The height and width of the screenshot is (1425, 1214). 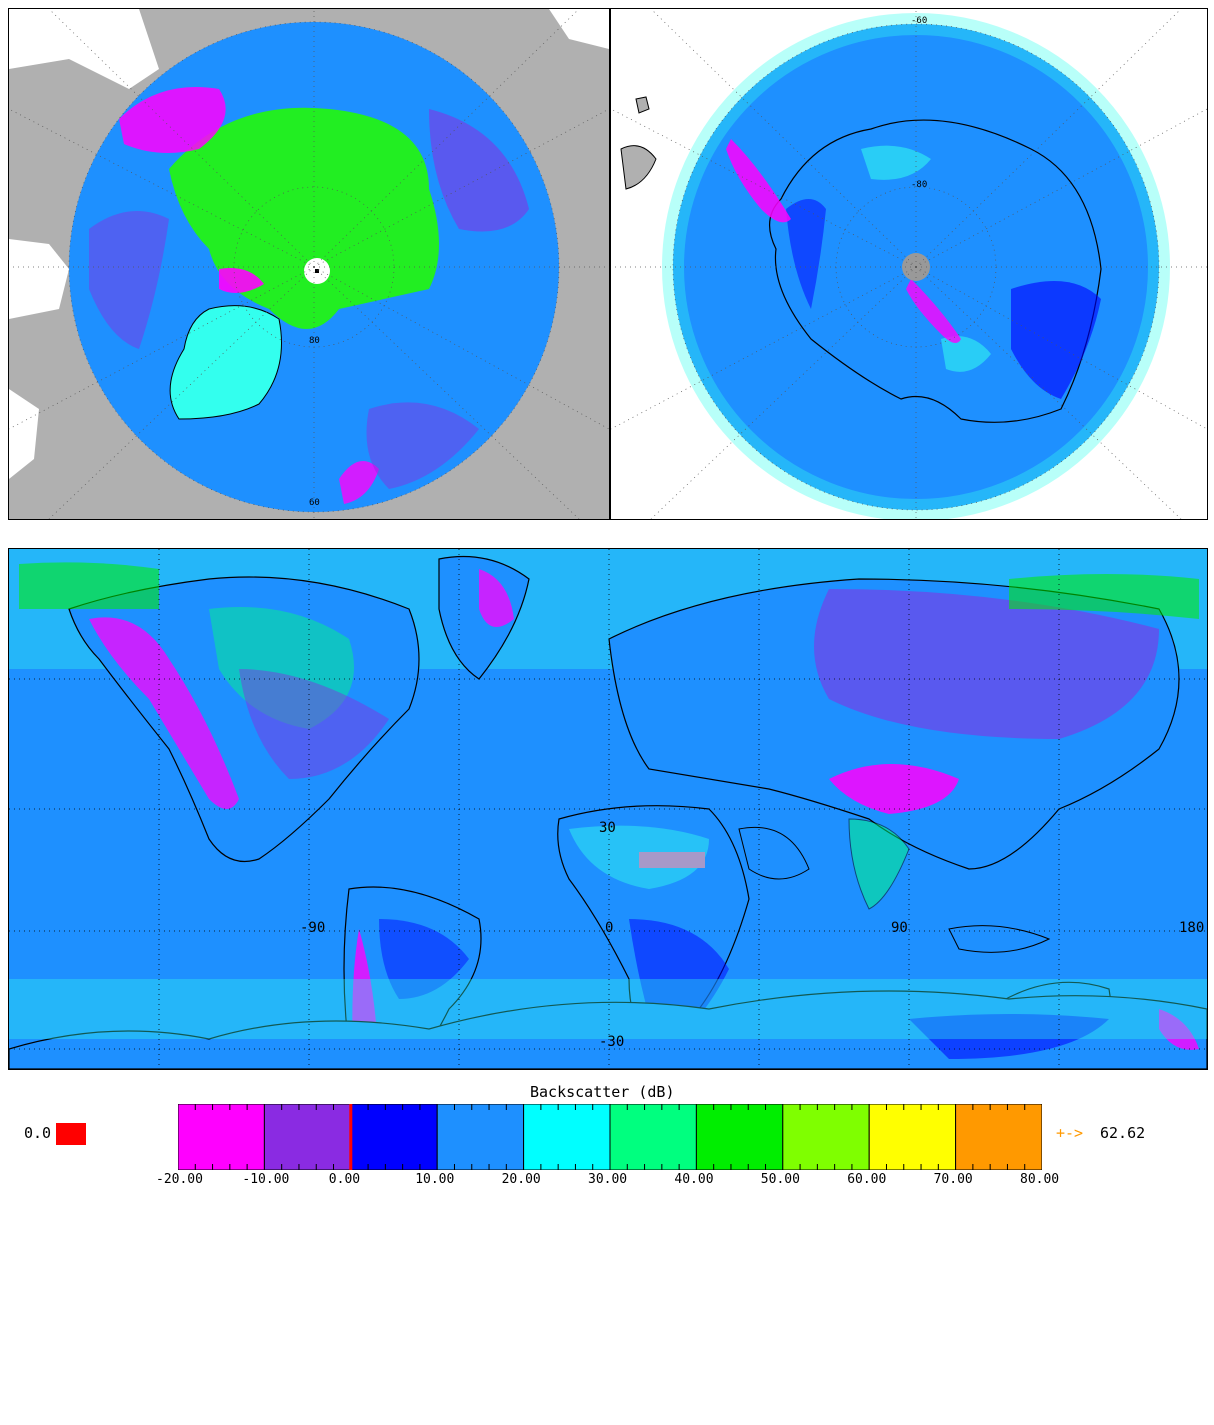 What do you see at coordinates (317, 271) in the screenshot?
I see `north-pole-marker` at bounding box center [317, 271].